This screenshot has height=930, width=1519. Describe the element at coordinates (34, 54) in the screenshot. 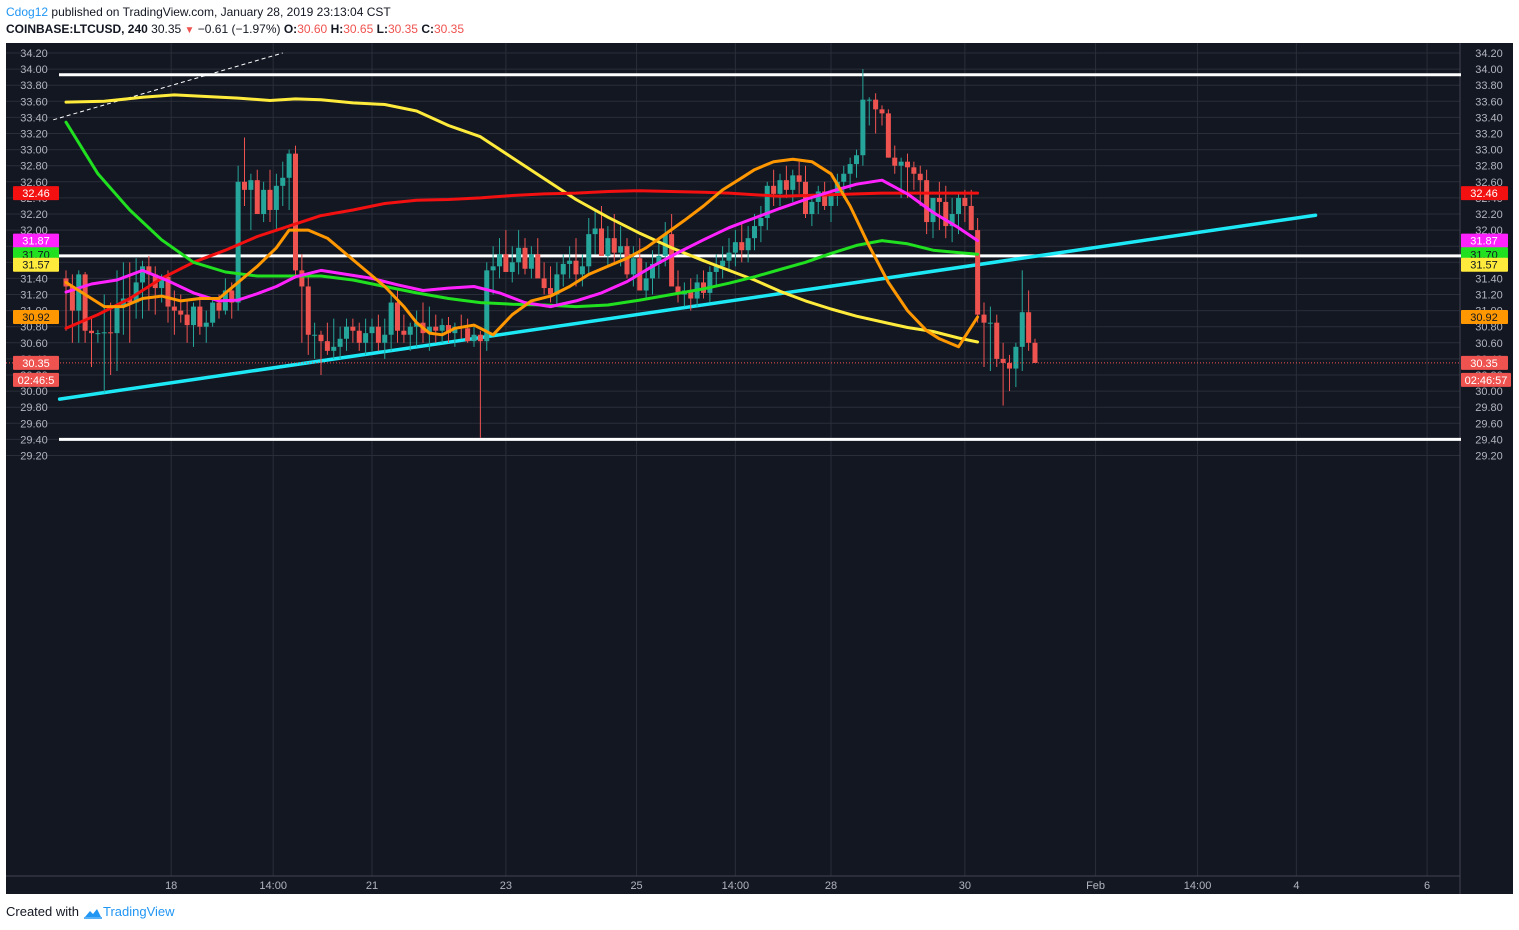

I see `price-tick-label-left: 34.20` at that location.